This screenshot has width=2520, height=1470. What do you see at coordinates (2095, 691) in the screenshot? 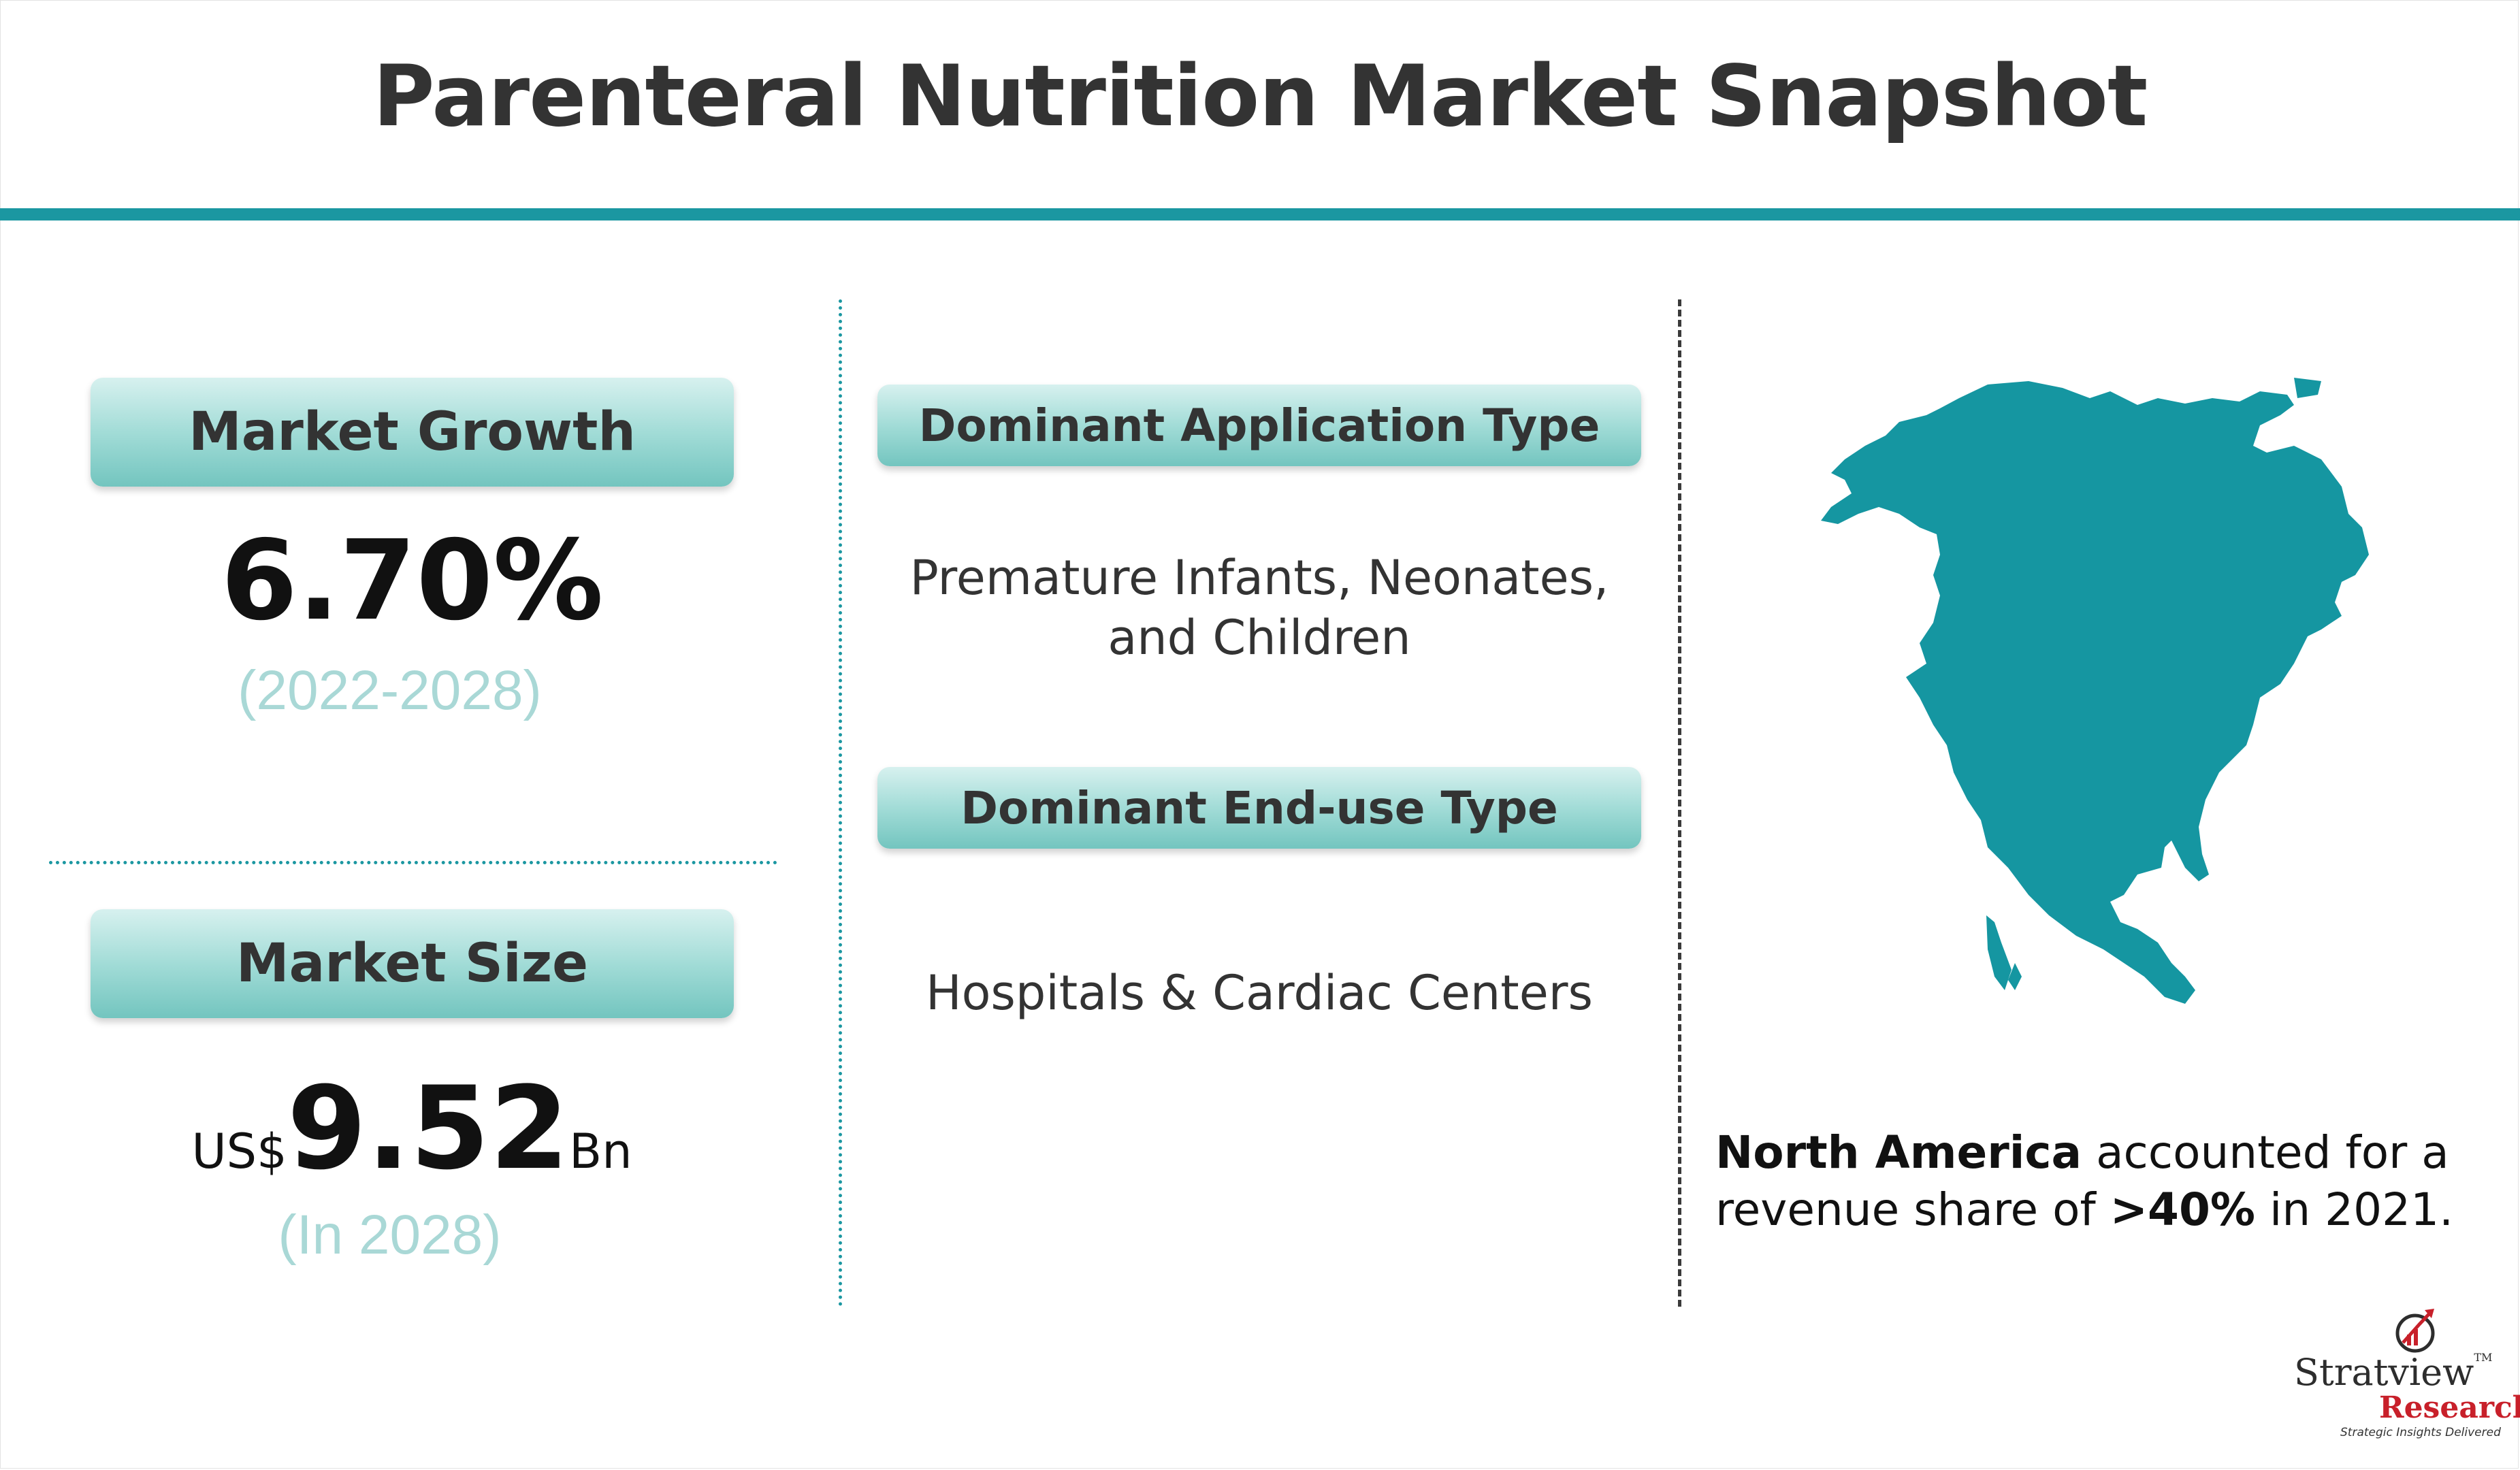
I see `north-america-map-icon` at bounding box center [2095, 691].